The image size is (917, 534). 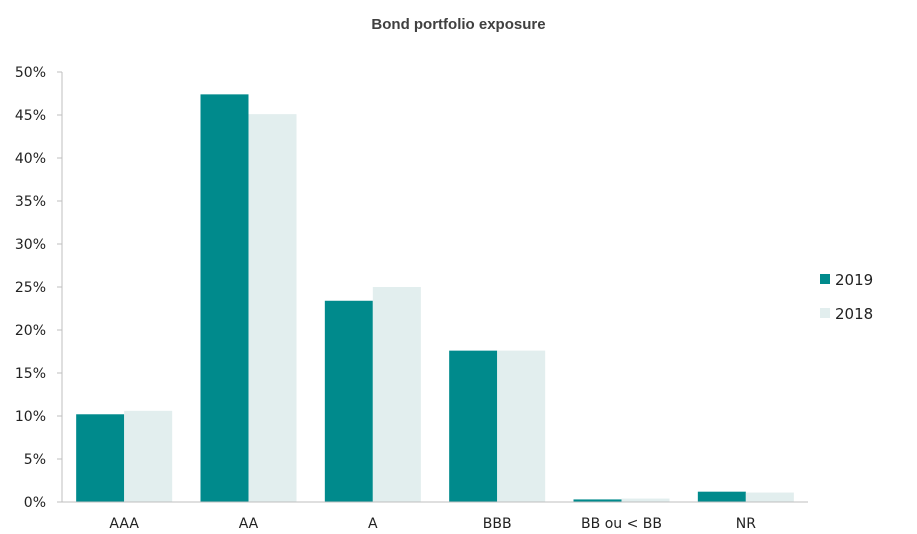 What do you see at coordinates (721, 496) in the screenshot?
I see `bar-2019-nr` at bounding box center [721, 496].